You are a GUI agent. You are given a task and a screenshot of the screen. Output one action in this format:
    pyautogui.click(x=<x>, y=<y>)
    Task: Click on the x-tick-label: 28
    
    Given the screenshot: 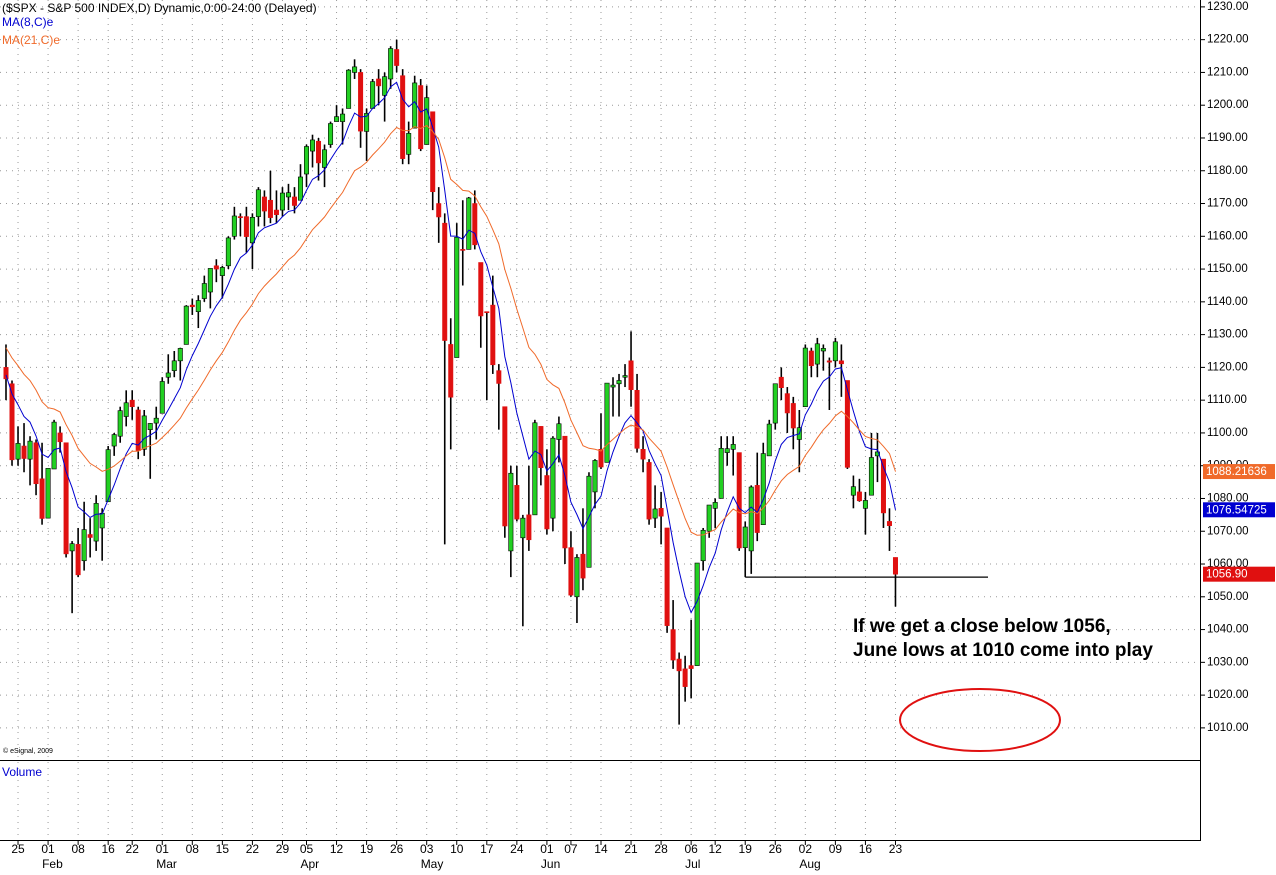 What is the action you would take?
    pyautogui.click(x=661, y=849)
    